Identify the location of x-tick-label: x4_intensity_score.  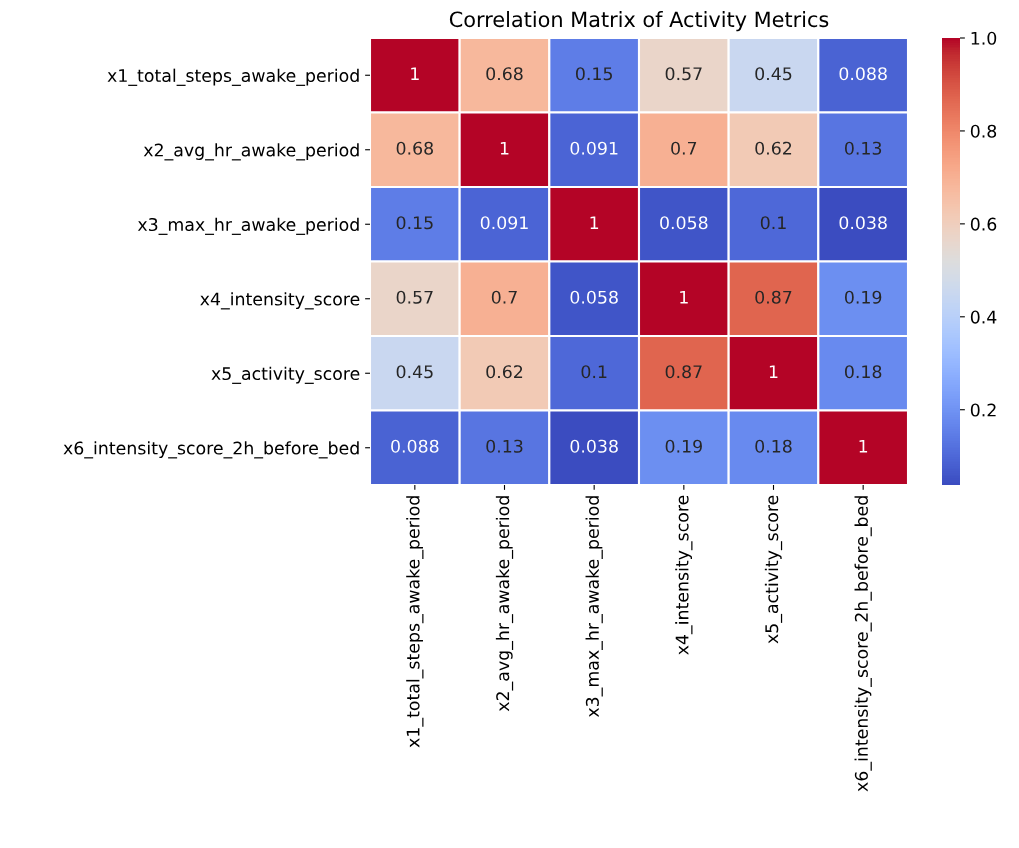
(684, 575).